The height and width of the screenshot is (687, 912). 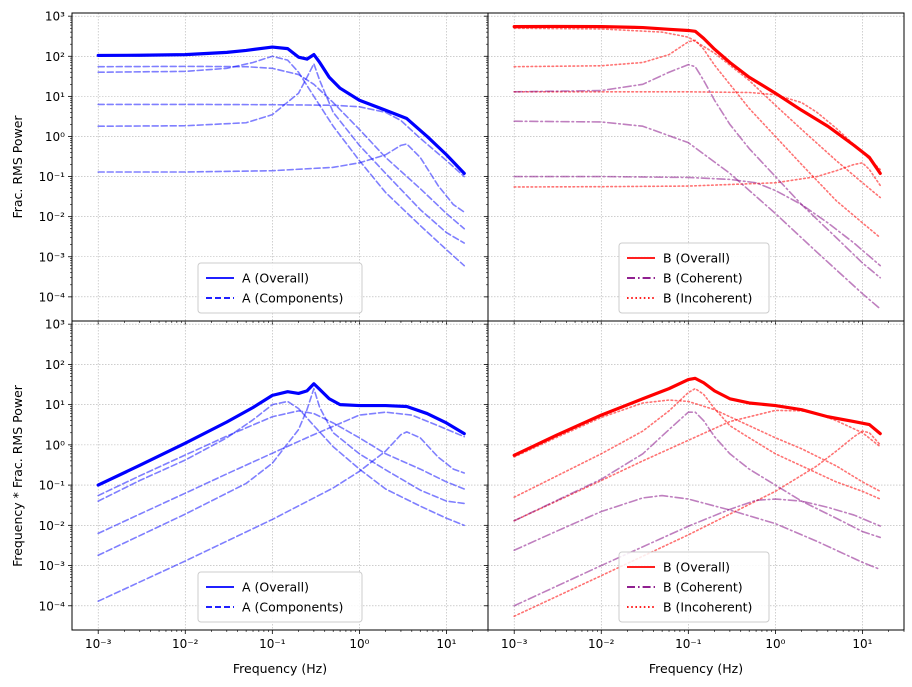 I want to click on y-axis-label-top: Frac. RMS Power, so click(x=17, y=167).